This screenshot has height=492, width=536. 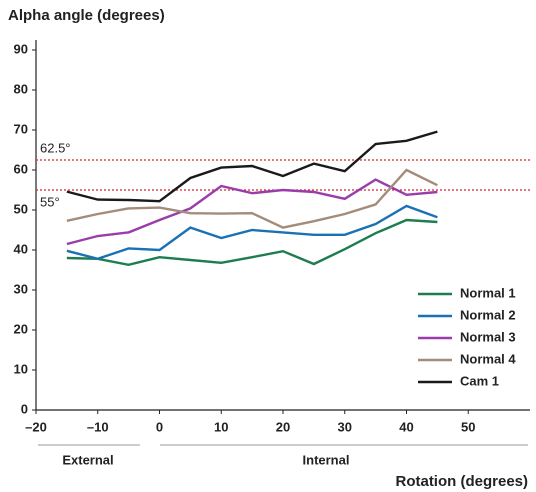 I want to click on x-tick-label: 0, so click(x=159, y=426).